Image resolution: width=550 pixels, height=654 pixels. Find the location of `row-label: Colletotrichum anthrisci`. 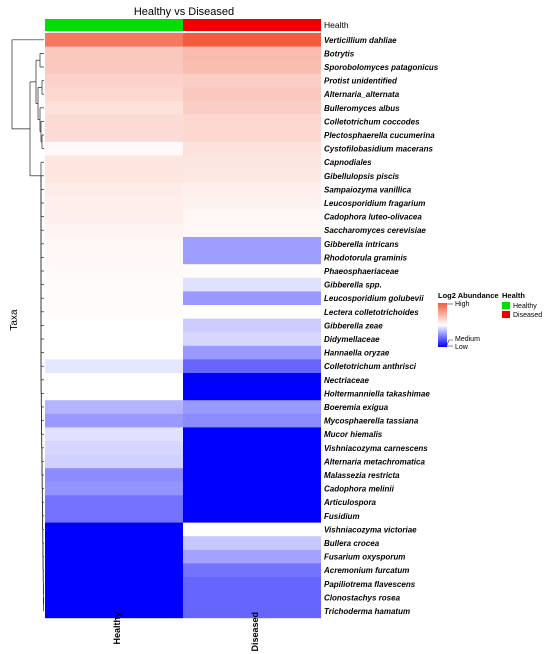

row-label: Colletotrichum anthrisci is located at coordinates (370, 366).